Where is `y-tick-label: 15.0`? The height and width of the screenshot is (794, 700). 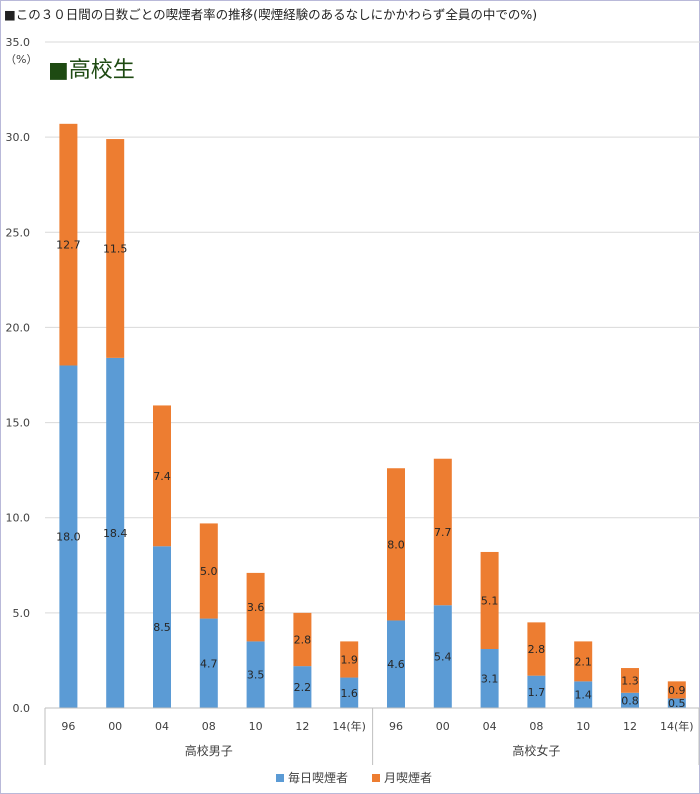
y-tick-label: 15.0 is located at coordinates (18, 423).